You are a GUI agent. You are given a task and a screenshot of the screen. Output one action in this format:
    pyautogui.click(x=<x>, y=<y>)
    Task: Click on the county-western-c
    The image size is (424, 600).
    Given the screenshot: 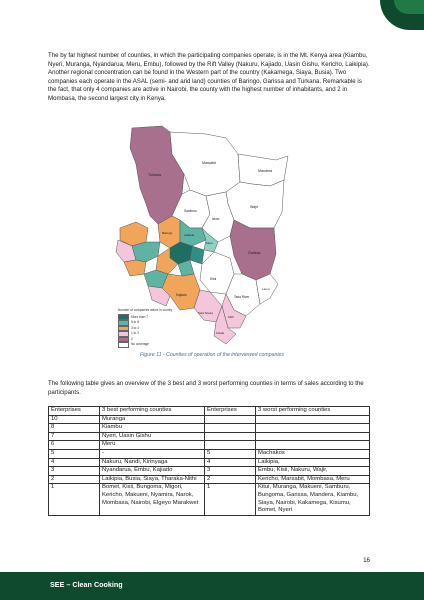 What is the action you would take?
    pyautogui.click(x=146, y=252)
    